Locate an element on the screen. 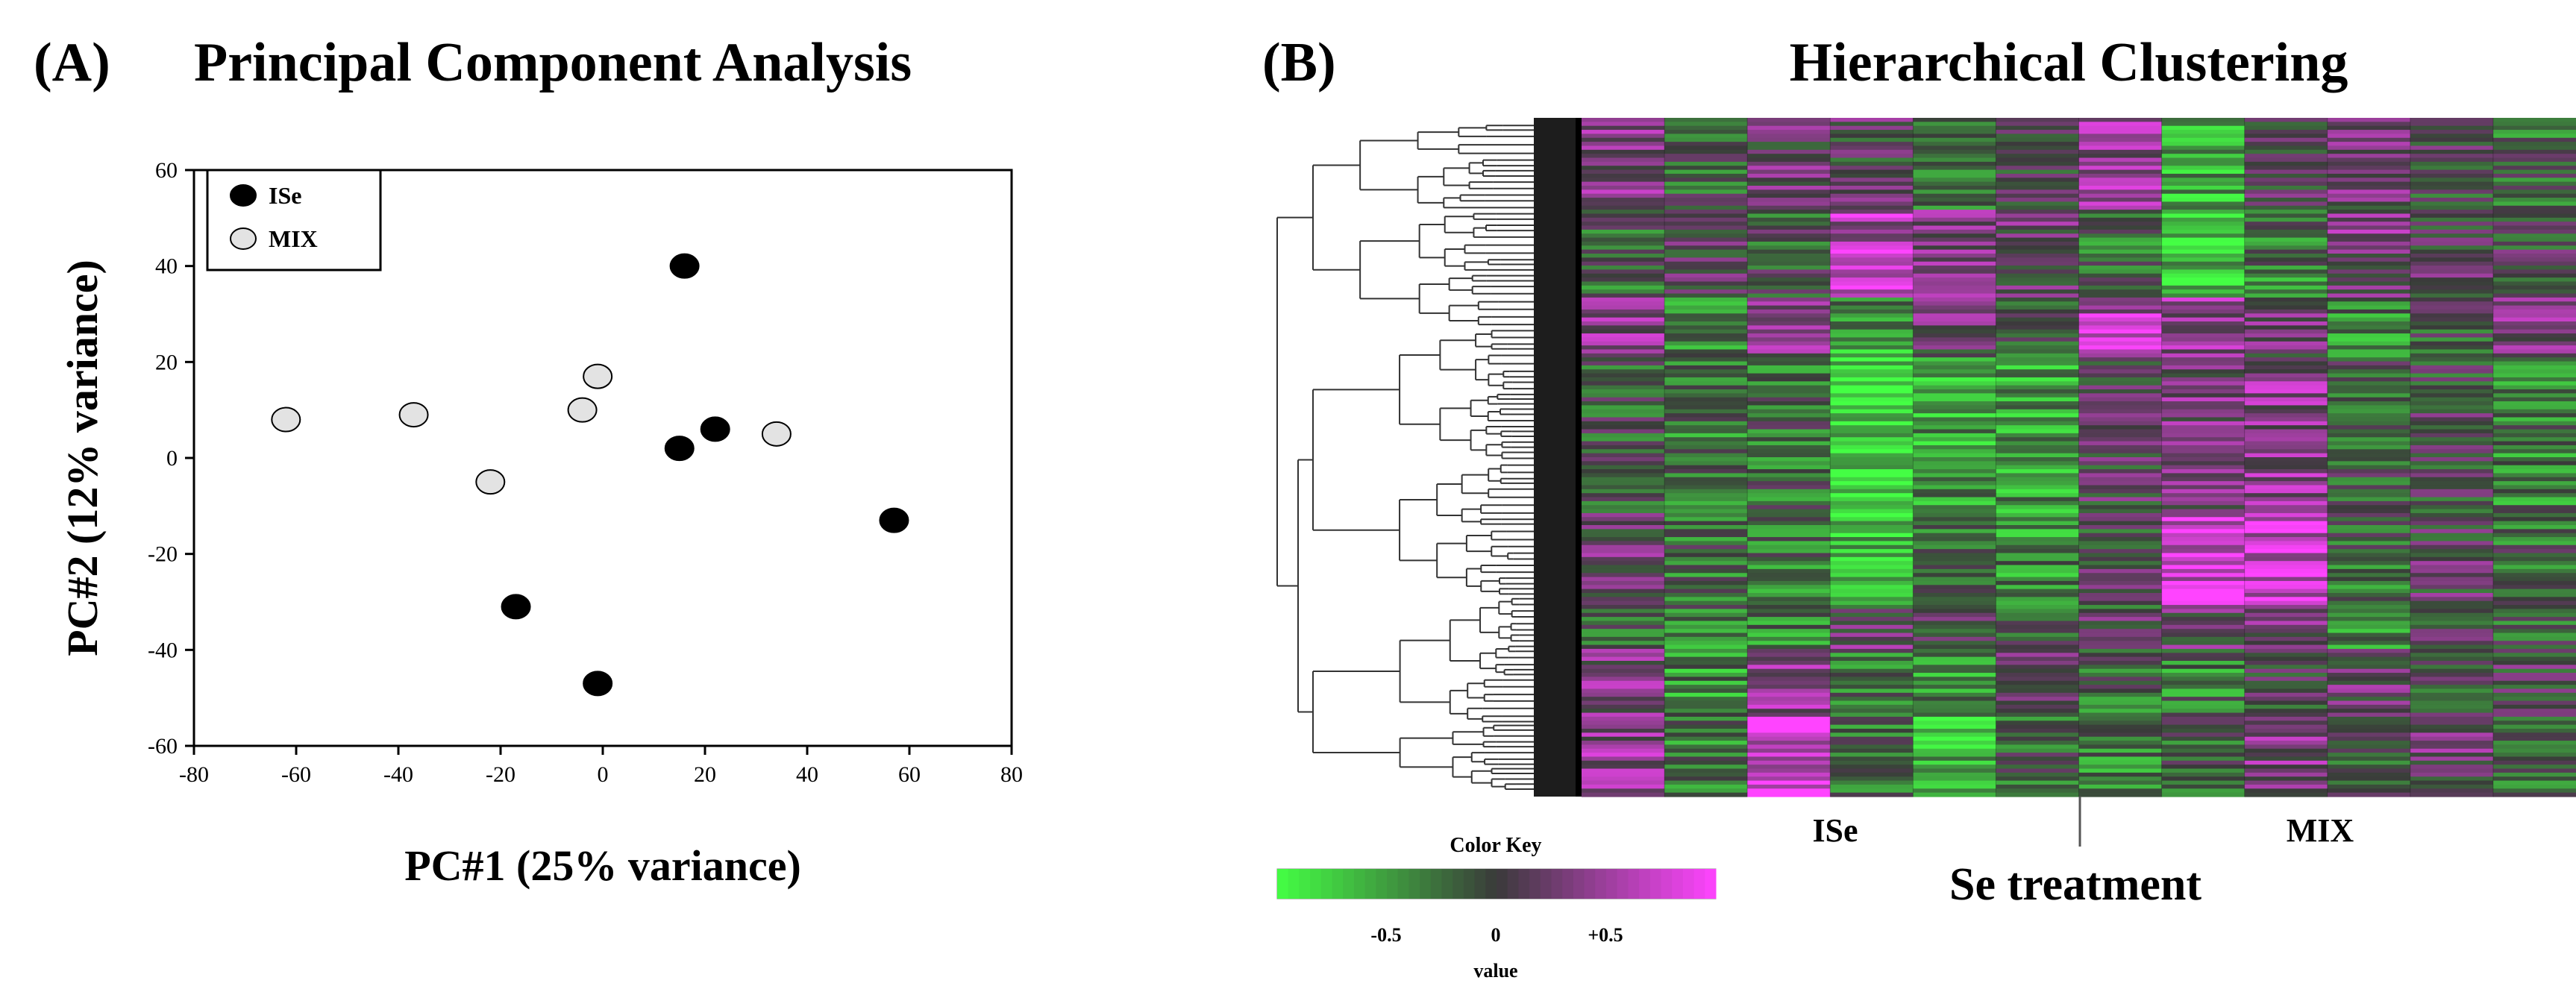 This screenshot has width=2576, height=992. x-tick-label: 60 is located at coordinates (909, 774).